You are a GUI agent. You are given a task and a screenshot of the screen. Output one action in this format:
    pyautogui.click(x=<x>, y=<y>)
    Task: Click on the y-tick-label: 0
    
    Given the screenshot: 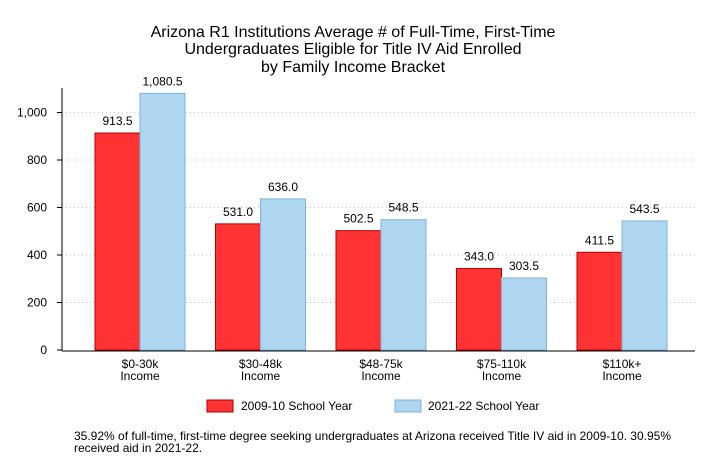 What is the action you would take?
    pyautogui.click(x=43, y=350)
    